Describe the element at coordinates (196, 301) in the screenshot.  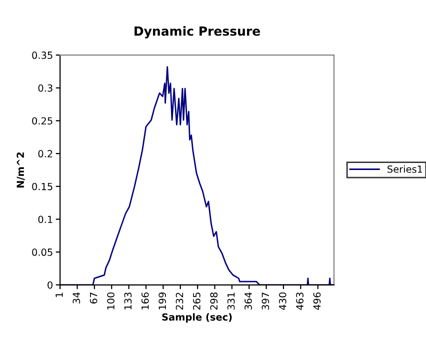
I see `x-tick-label: 265` at that location.